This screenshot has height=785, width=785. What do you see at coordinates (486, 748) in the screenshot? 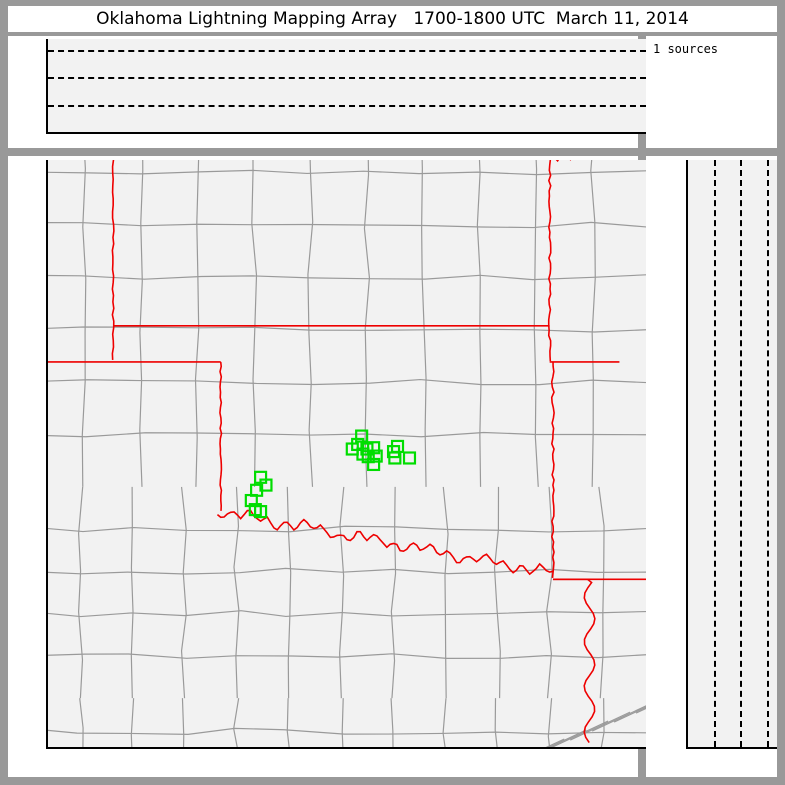
I see `x-tick-label: 200.0` at bounding box center [486, 748].